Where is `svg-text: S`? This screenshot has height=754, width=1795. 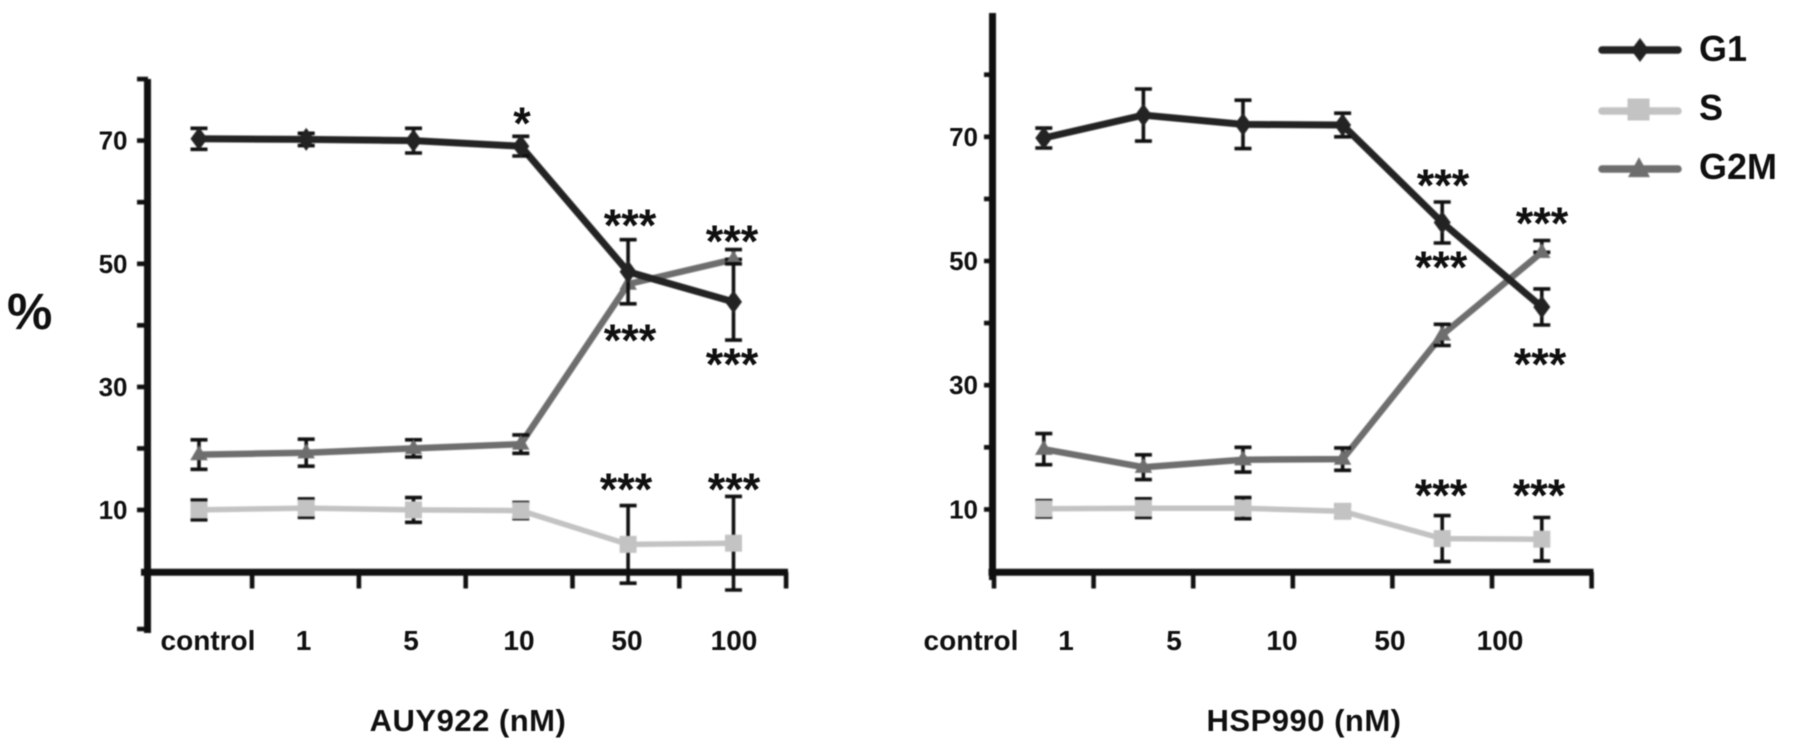 svg-text: S is located at coordinates (1711, 107).